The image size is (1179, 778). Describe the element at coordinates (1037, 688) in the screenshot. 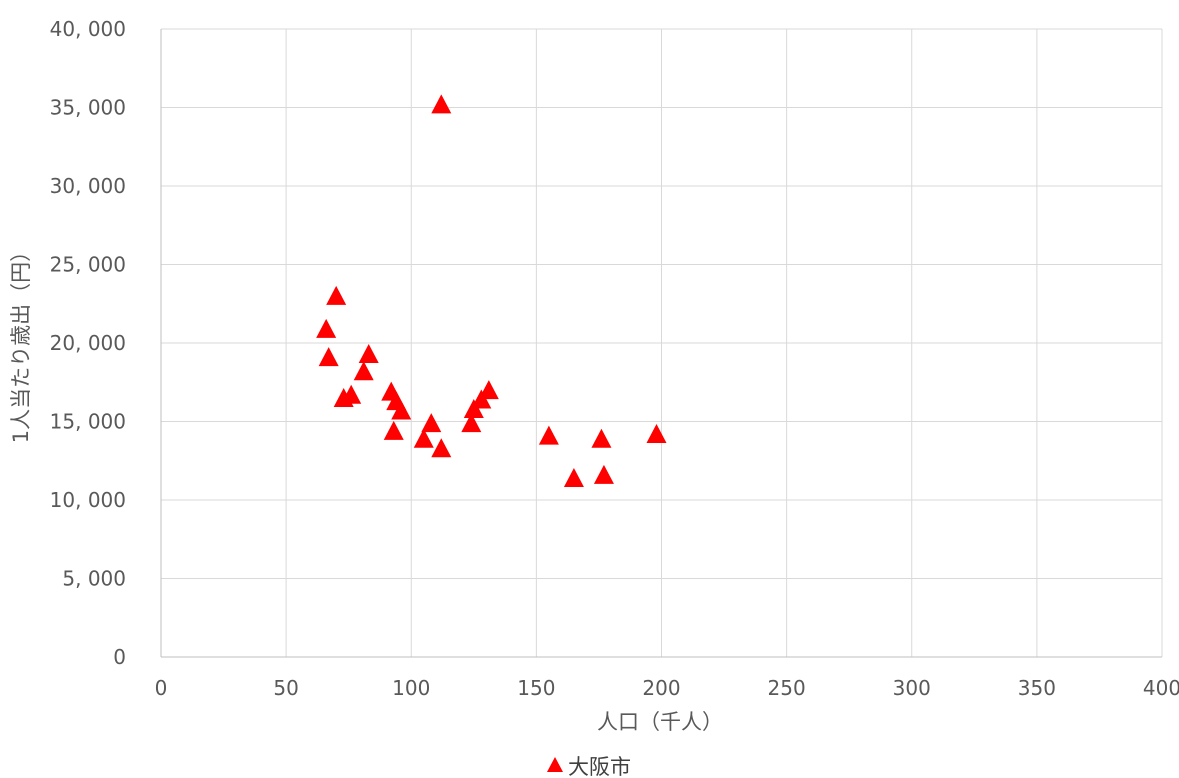

I see `x-tick-label: 350` at that location.